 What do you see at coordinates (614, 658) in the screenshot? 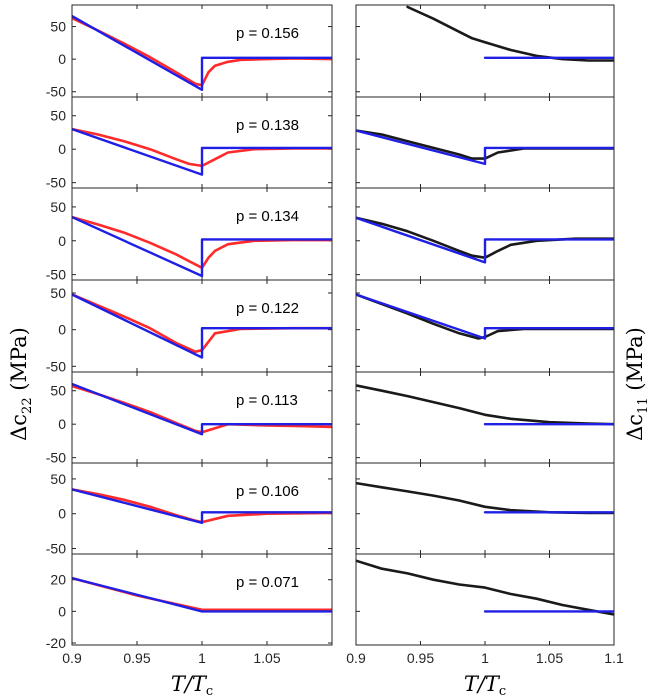
I see `x-tick-label: 1.1` at bounding box center [614, 658].